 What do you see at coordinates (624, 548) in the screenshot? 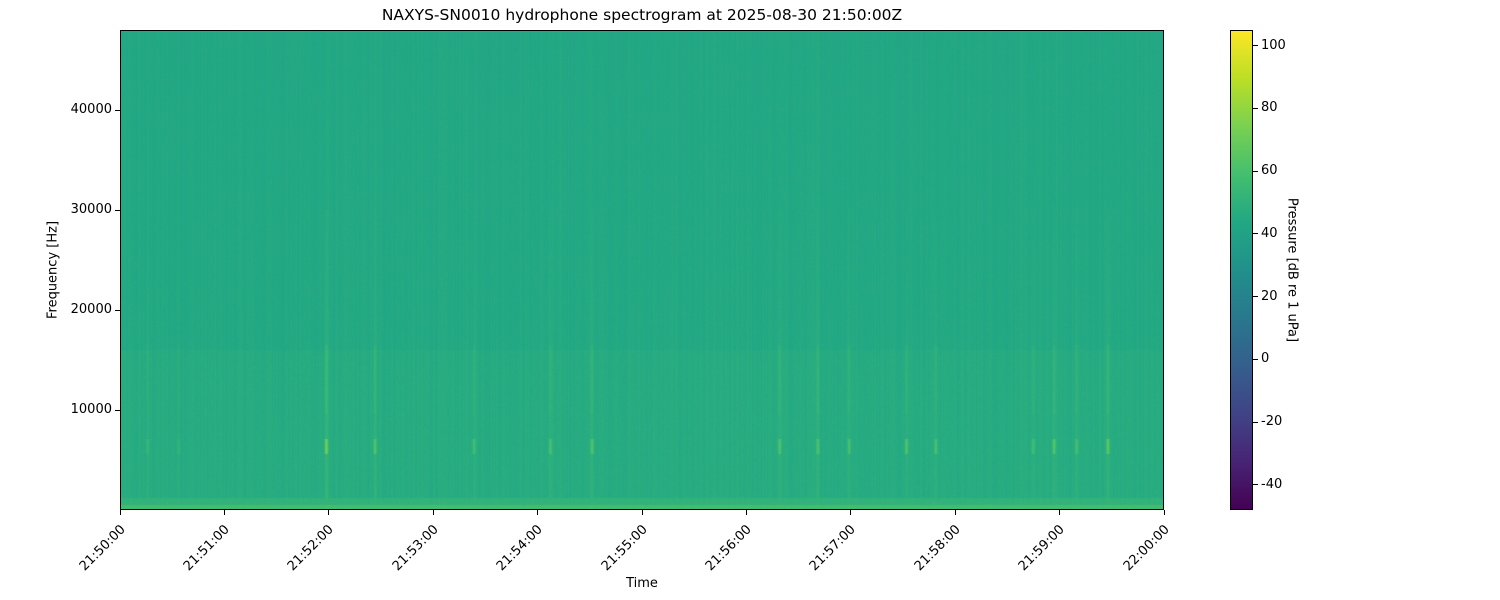
I see `x-tick-label: 21:55:00` at bounding box center [624, 548].